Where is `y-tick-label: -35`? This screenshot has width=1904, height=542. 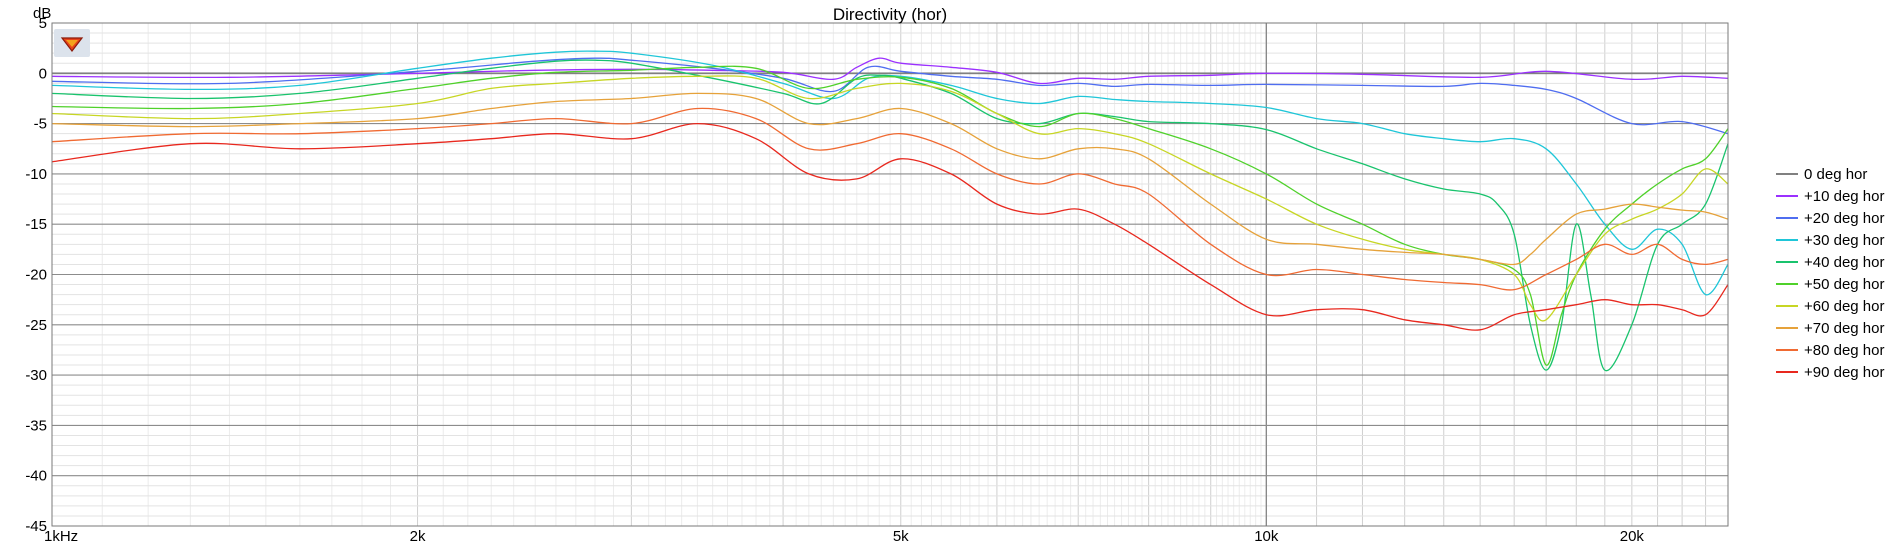 y-tick-label: -35 is located at coordinates (36, 425).